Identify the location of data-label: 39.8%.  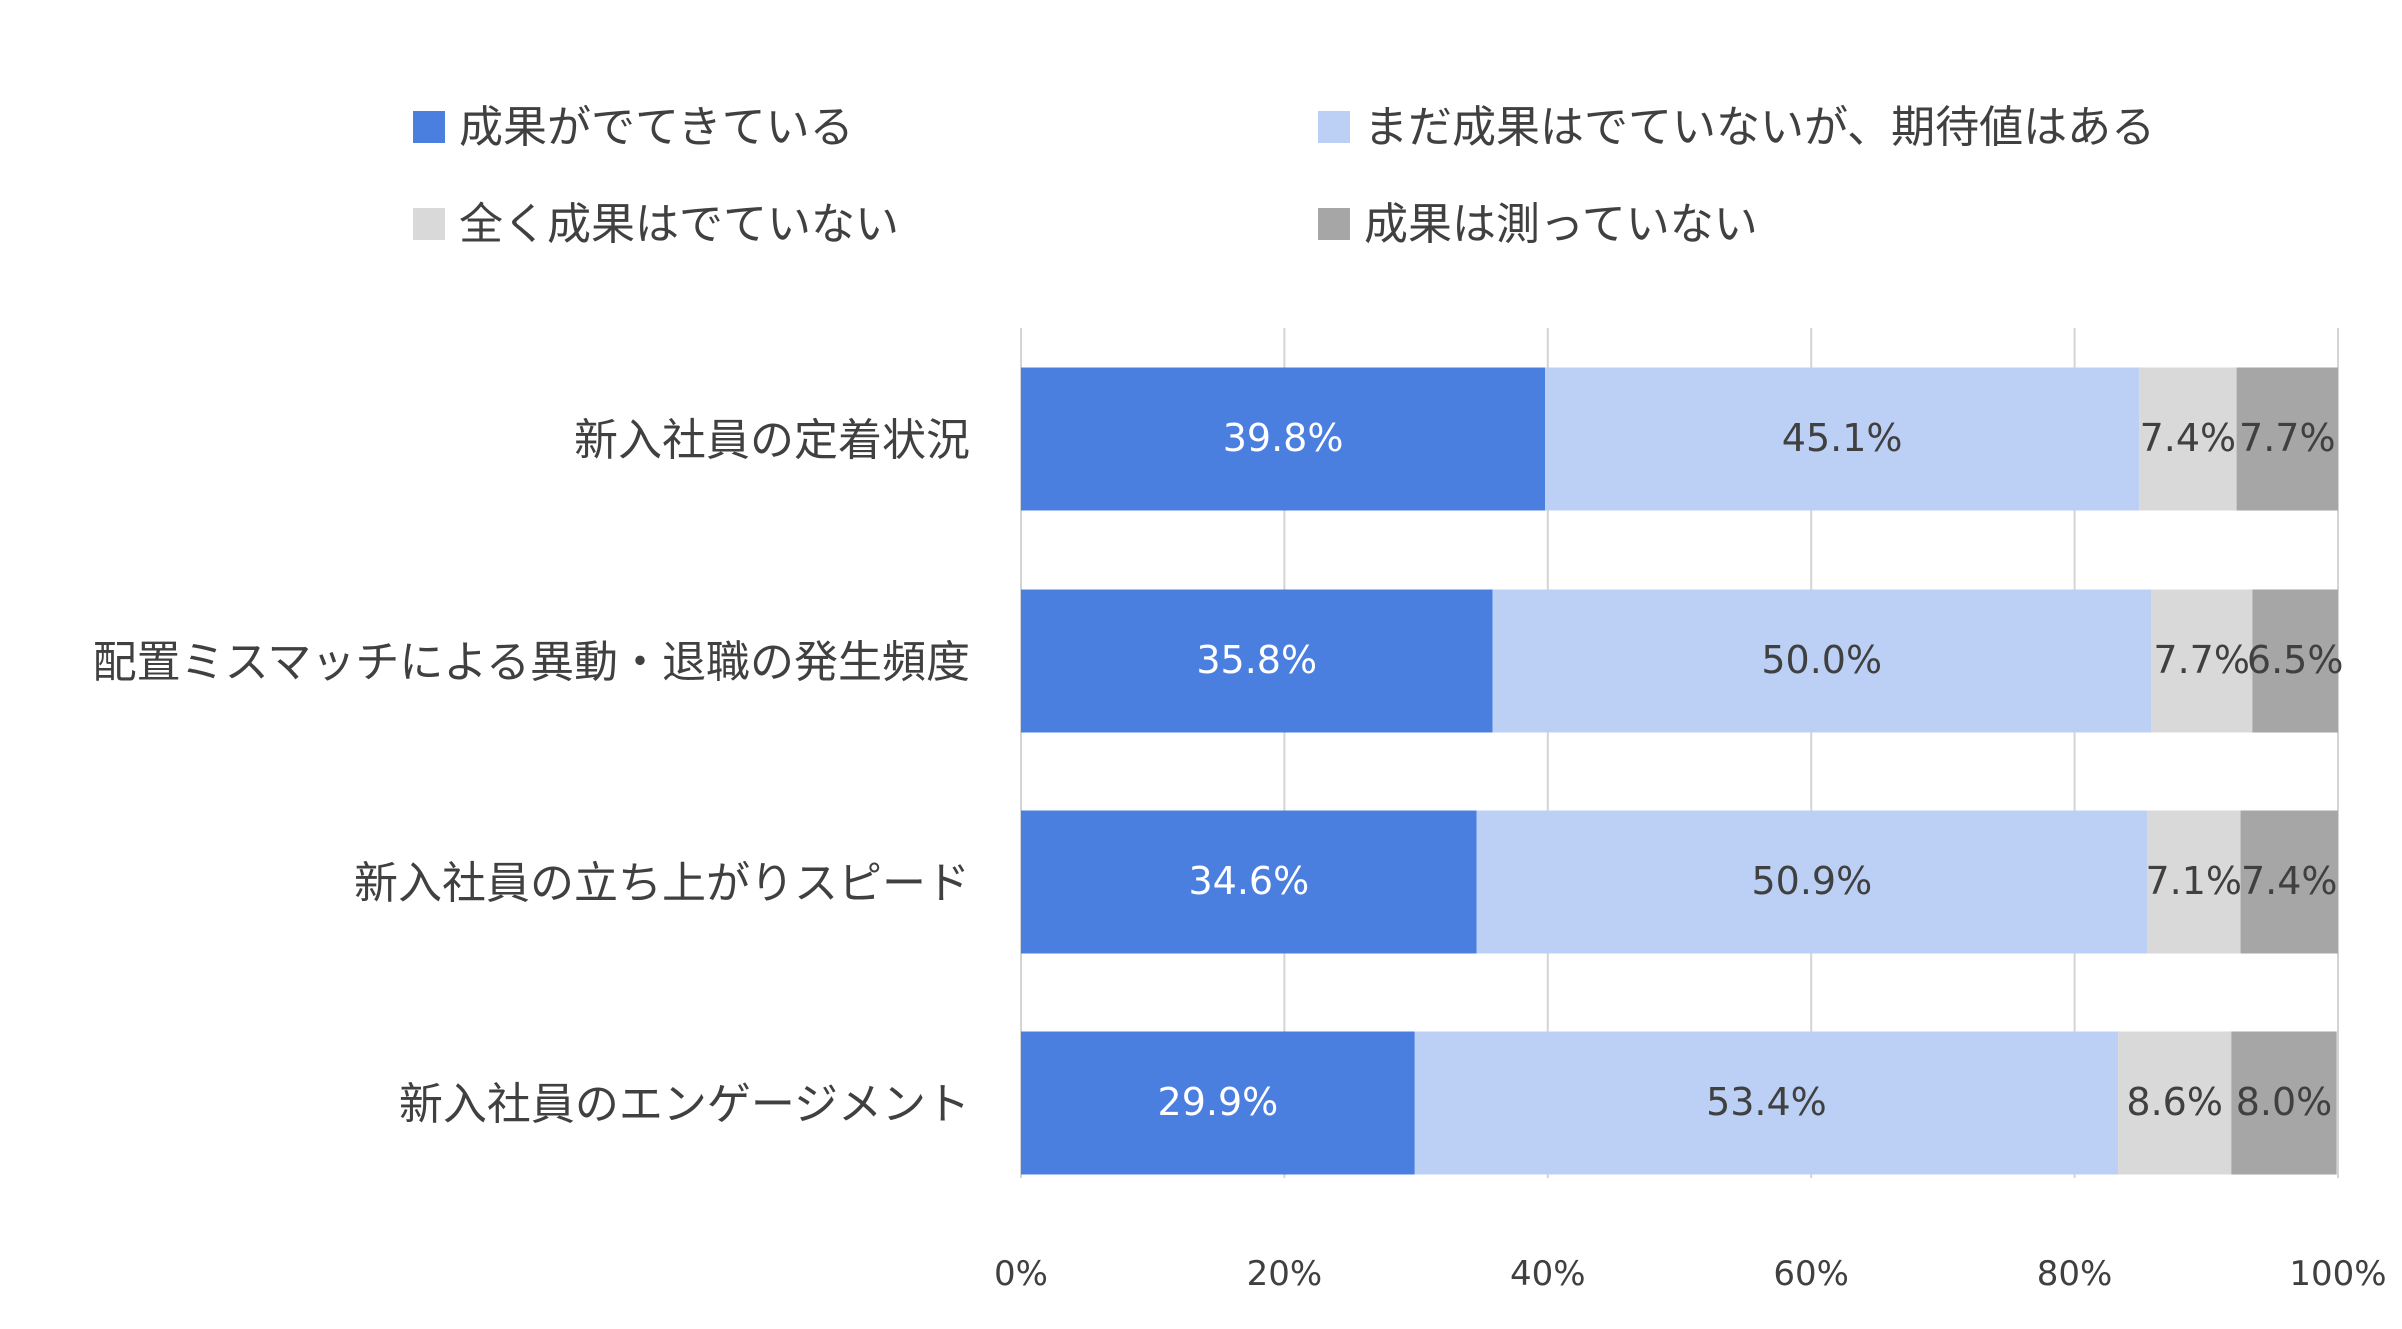
(1283, 438).